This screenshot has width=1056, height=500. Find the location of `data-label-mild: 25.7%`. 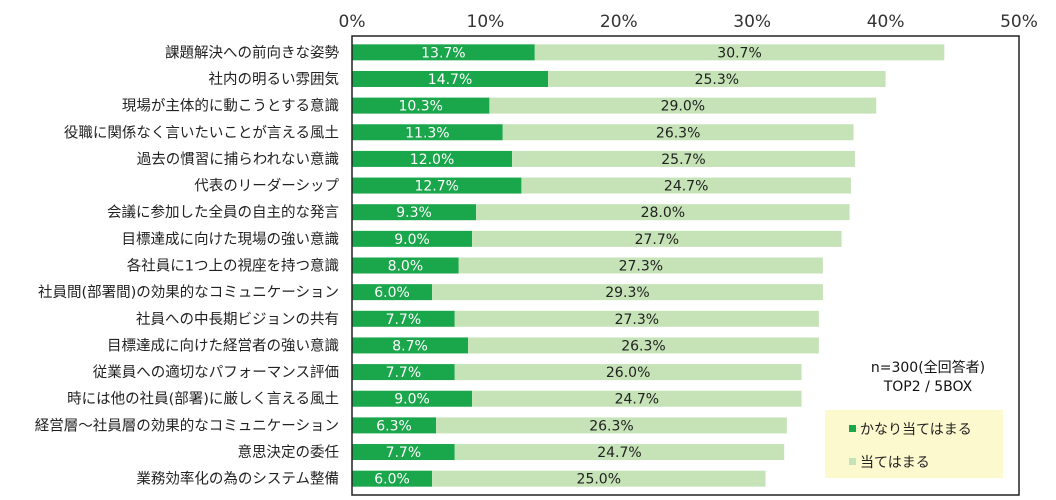

data-label-mild: 25.7% is located at coordinates (683, 160).